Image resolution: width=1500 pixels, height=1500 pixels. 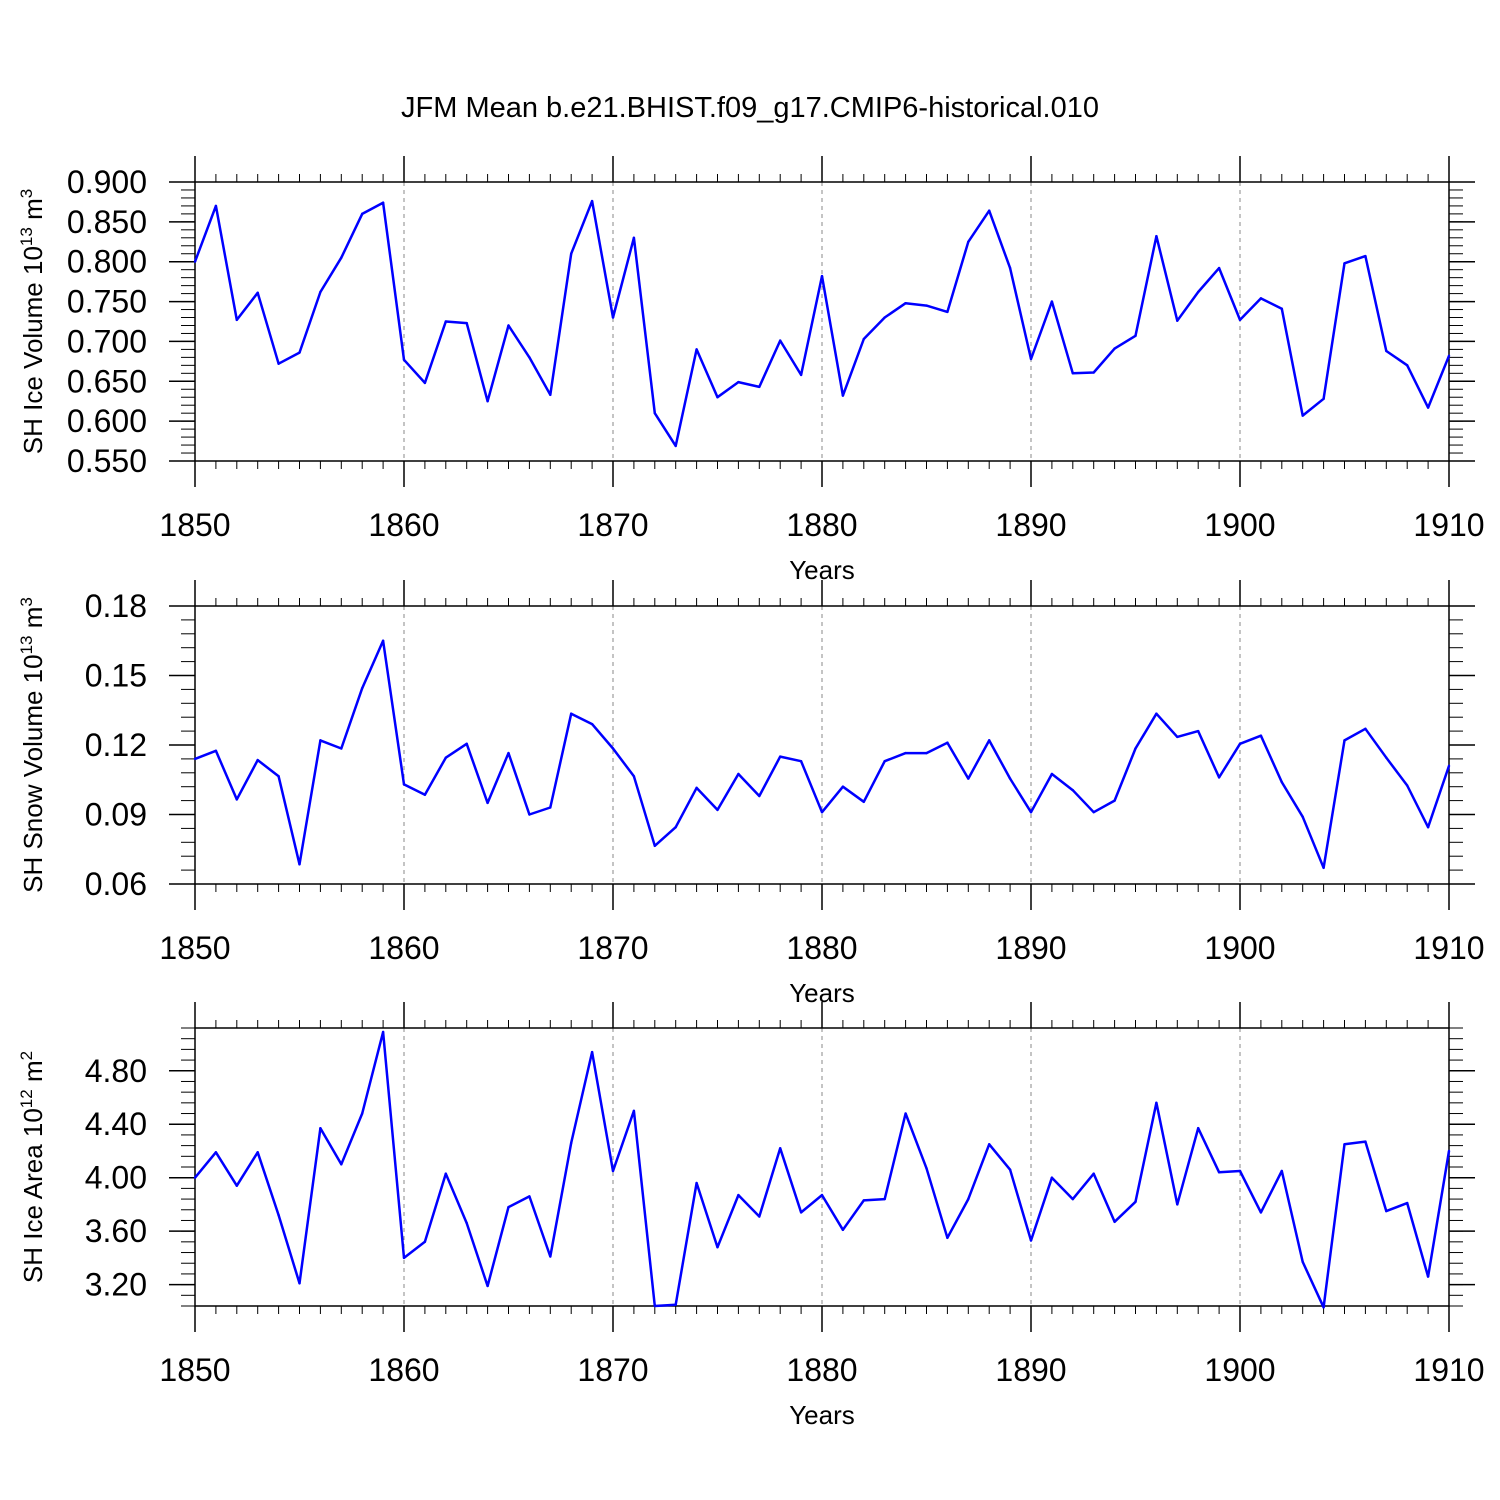 I want to click on y-tick-label: 0.700, so click(x=107, y=341).